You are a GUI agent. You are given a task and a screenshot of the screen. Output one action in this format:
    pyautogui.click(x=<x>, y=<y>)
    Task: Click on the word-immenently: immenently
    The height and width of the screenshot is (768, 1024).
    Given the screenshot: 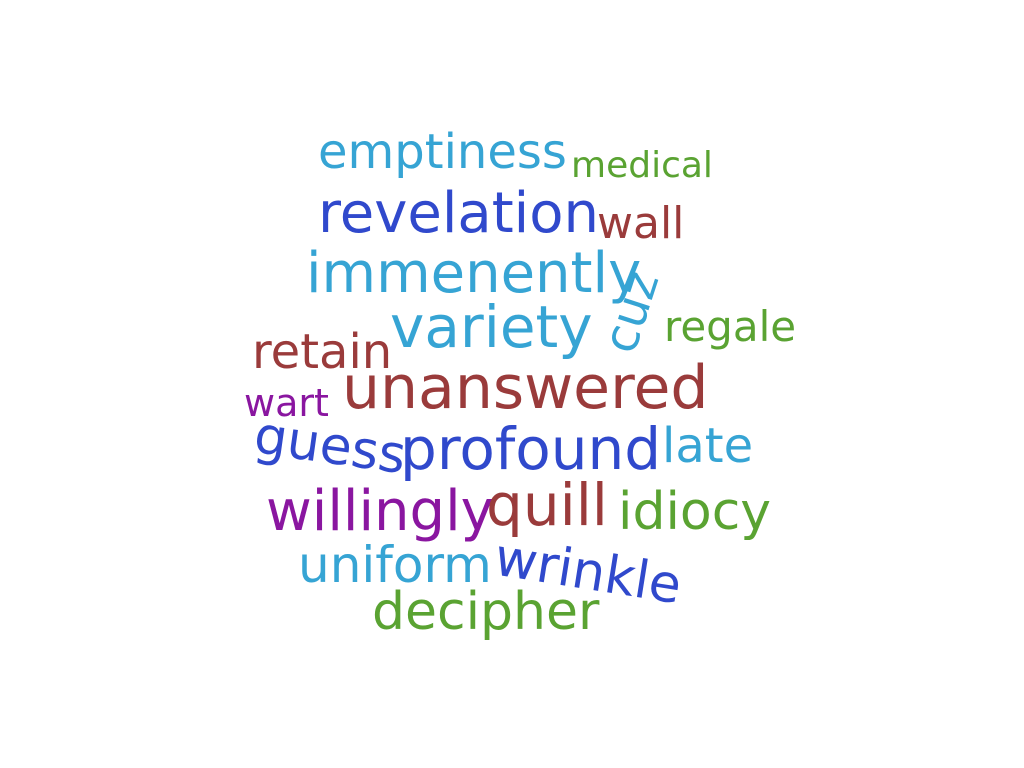 What is the action you would take?
    pyautogui.click(x=474, y=273)
    